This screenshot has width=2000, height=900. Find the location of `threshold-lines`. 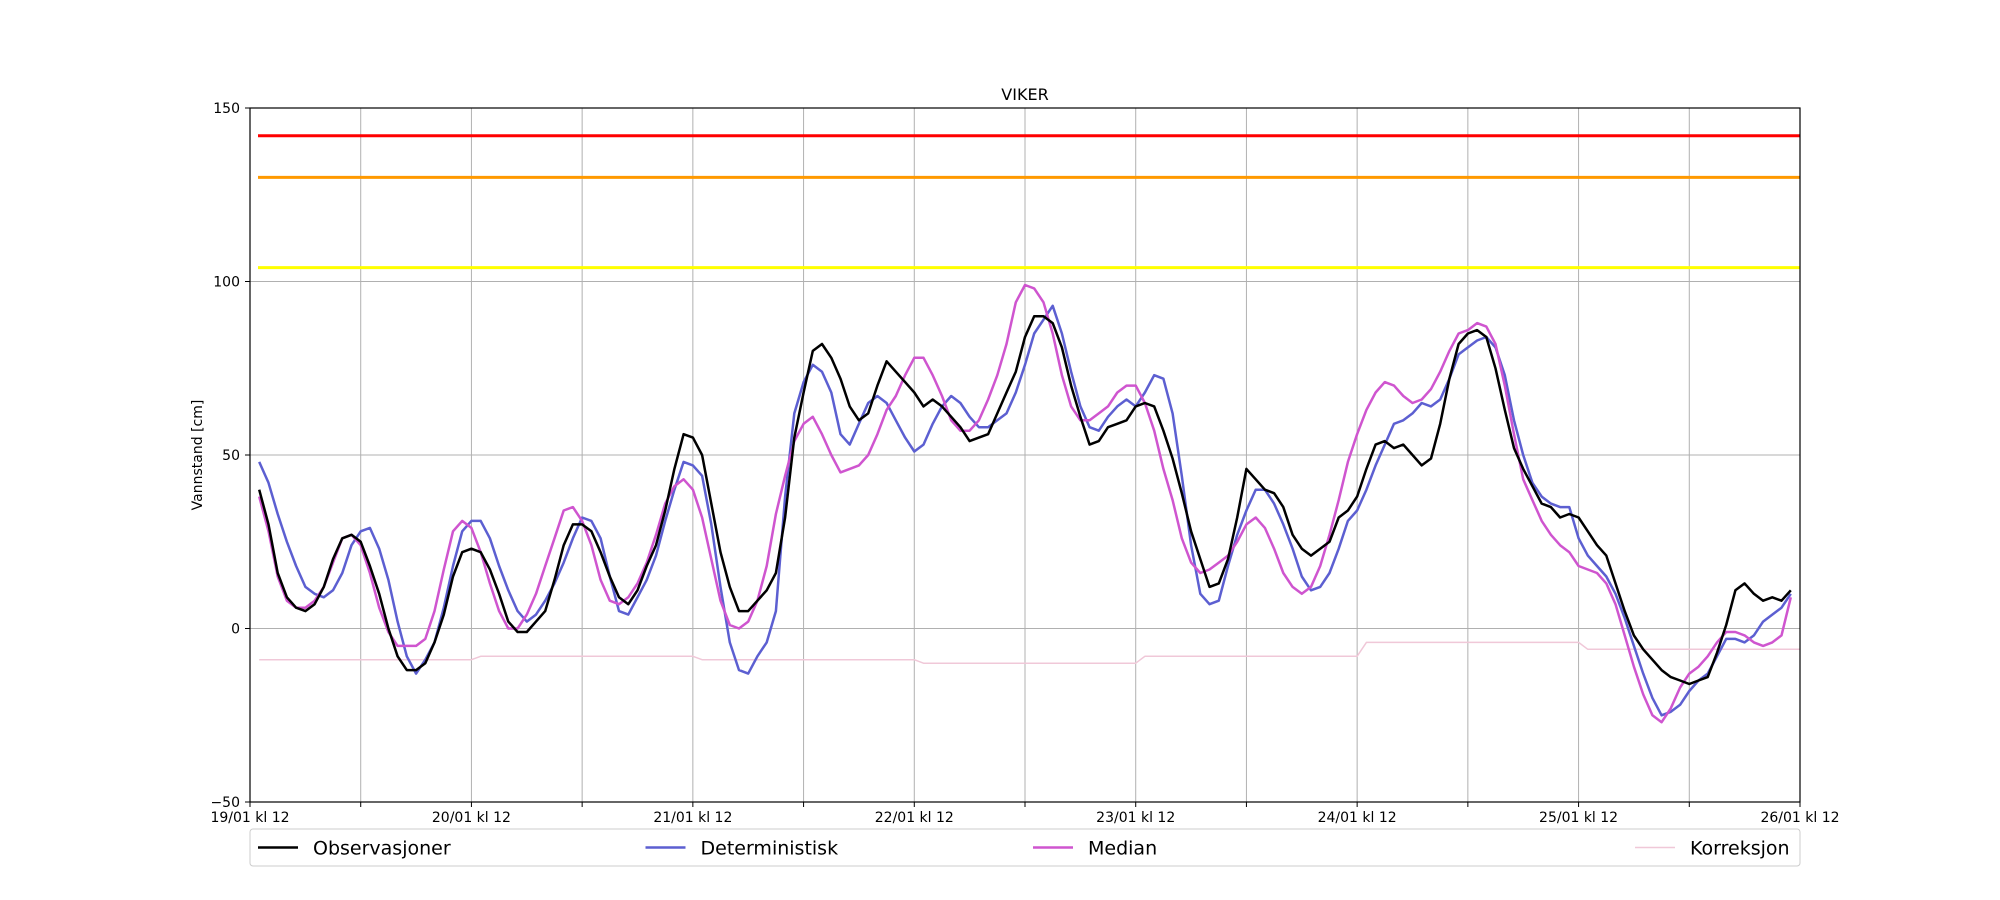

threshold-lines is located at coordinates (1029, 202).